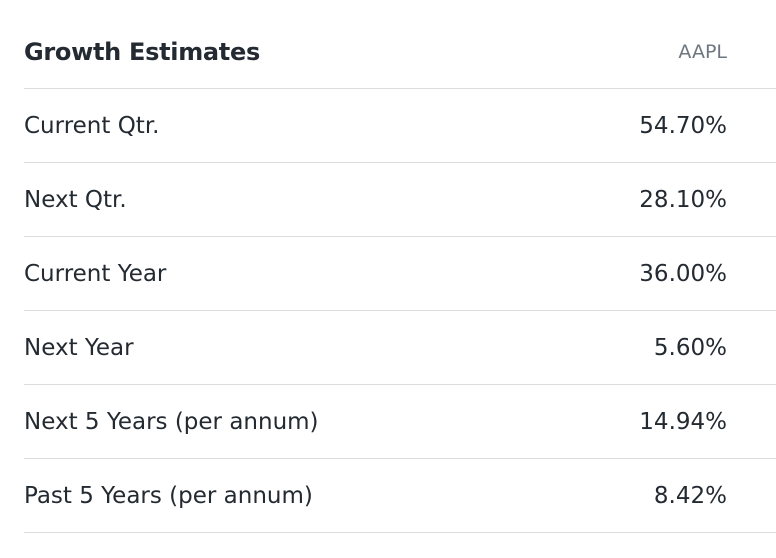 This screenshot has width=776, height=558. Describe the element at coordinates (92, 125) in the screenshot. I see `row-label: Current Qtr.` at that location.